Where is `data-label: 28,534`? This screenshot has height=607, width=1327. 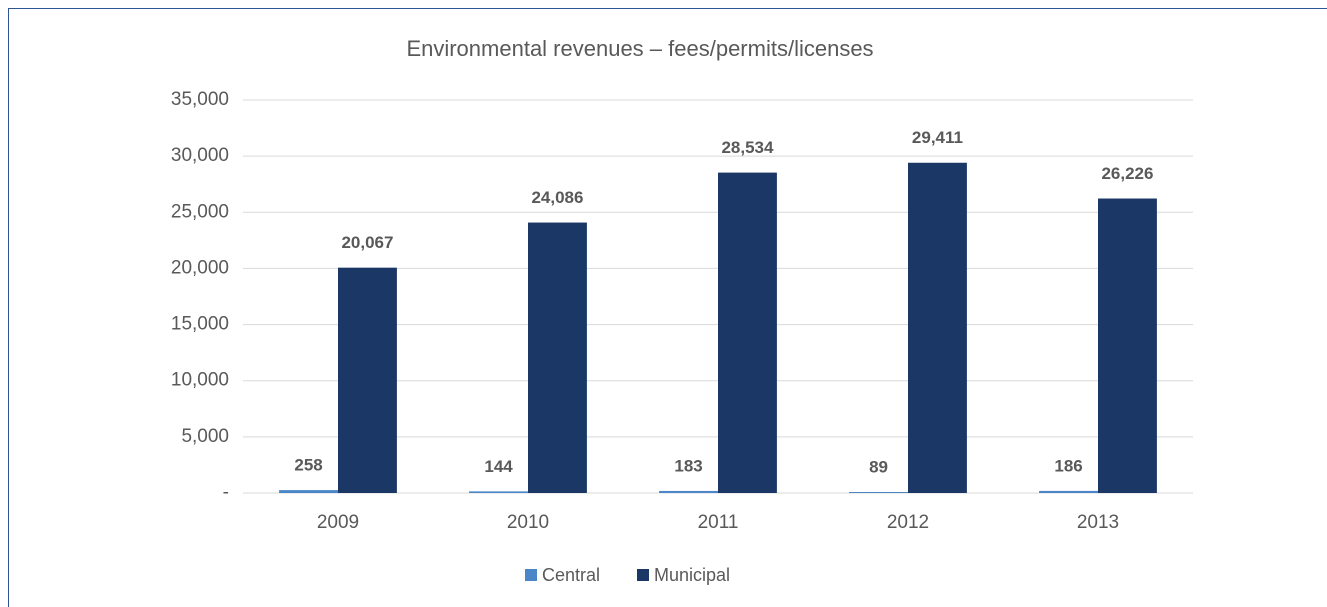 data-label: 28,534 is located at coordinates (747, 147).